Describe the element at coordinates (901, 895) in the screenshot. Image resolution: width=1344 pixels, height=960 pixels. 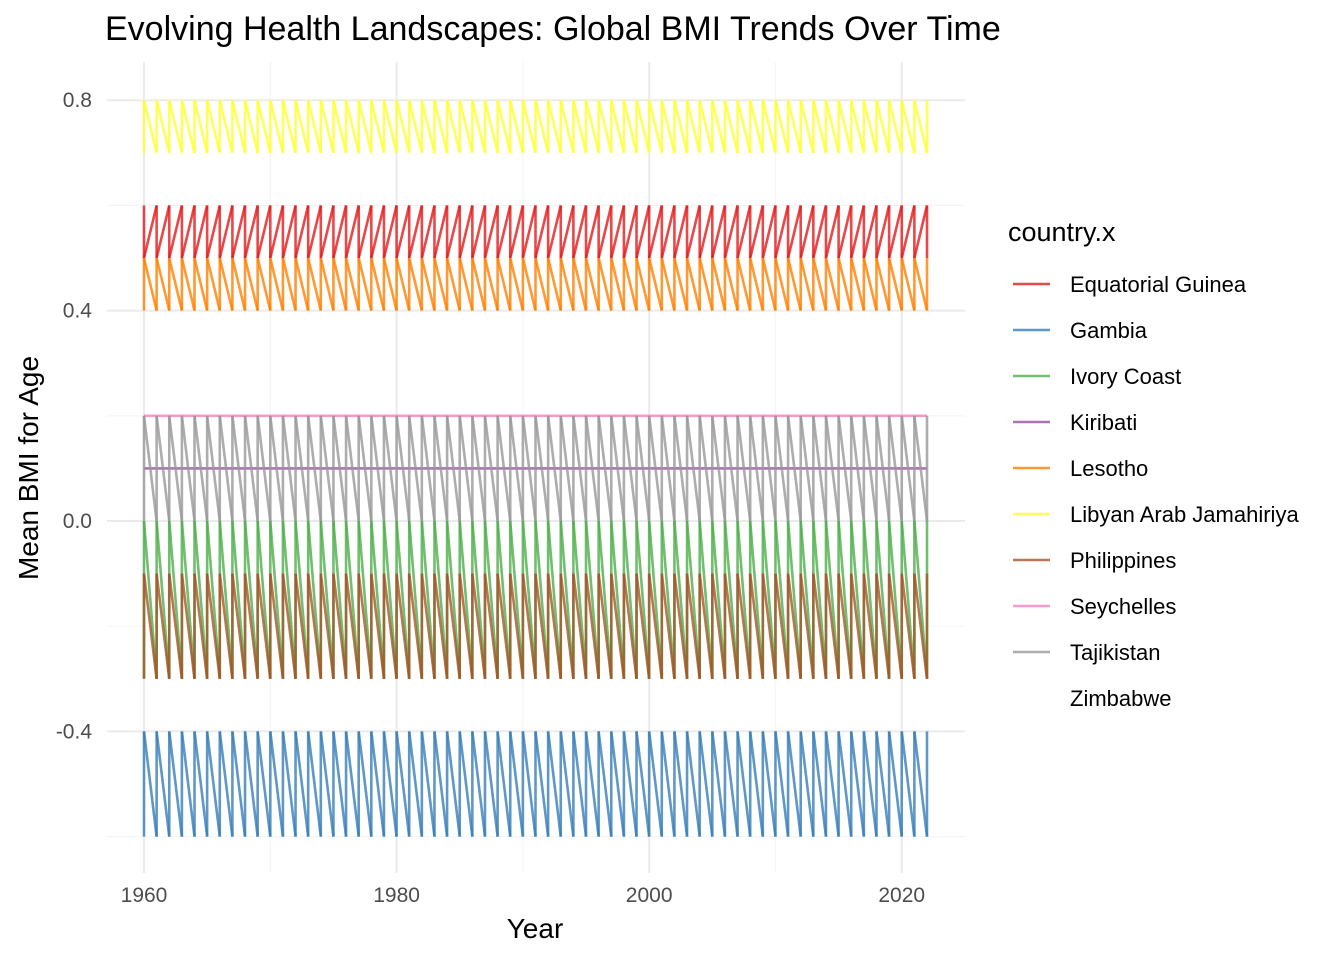
I see `x-tick-label: 2020` at that location.